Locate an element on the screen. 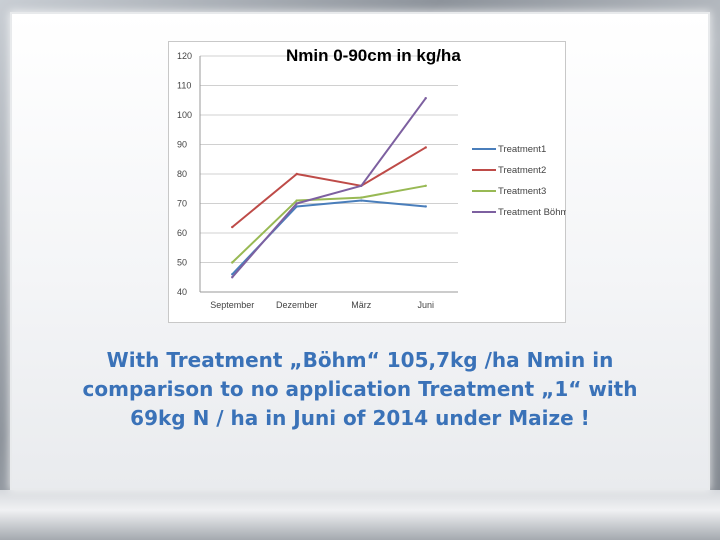  y-tick-label: 60 is located at coordinates (182, 233).